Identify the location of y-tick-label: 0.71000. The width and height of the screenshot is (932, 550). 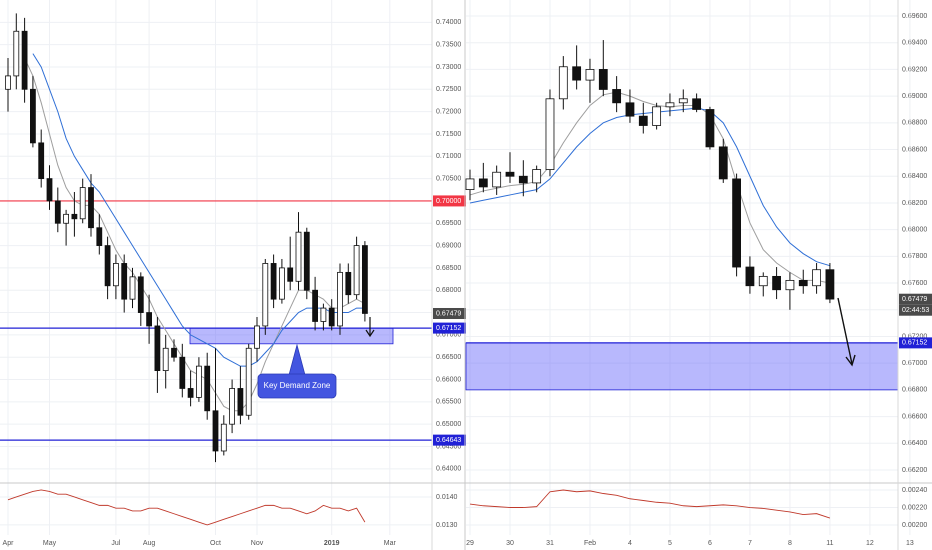
(448, 156).